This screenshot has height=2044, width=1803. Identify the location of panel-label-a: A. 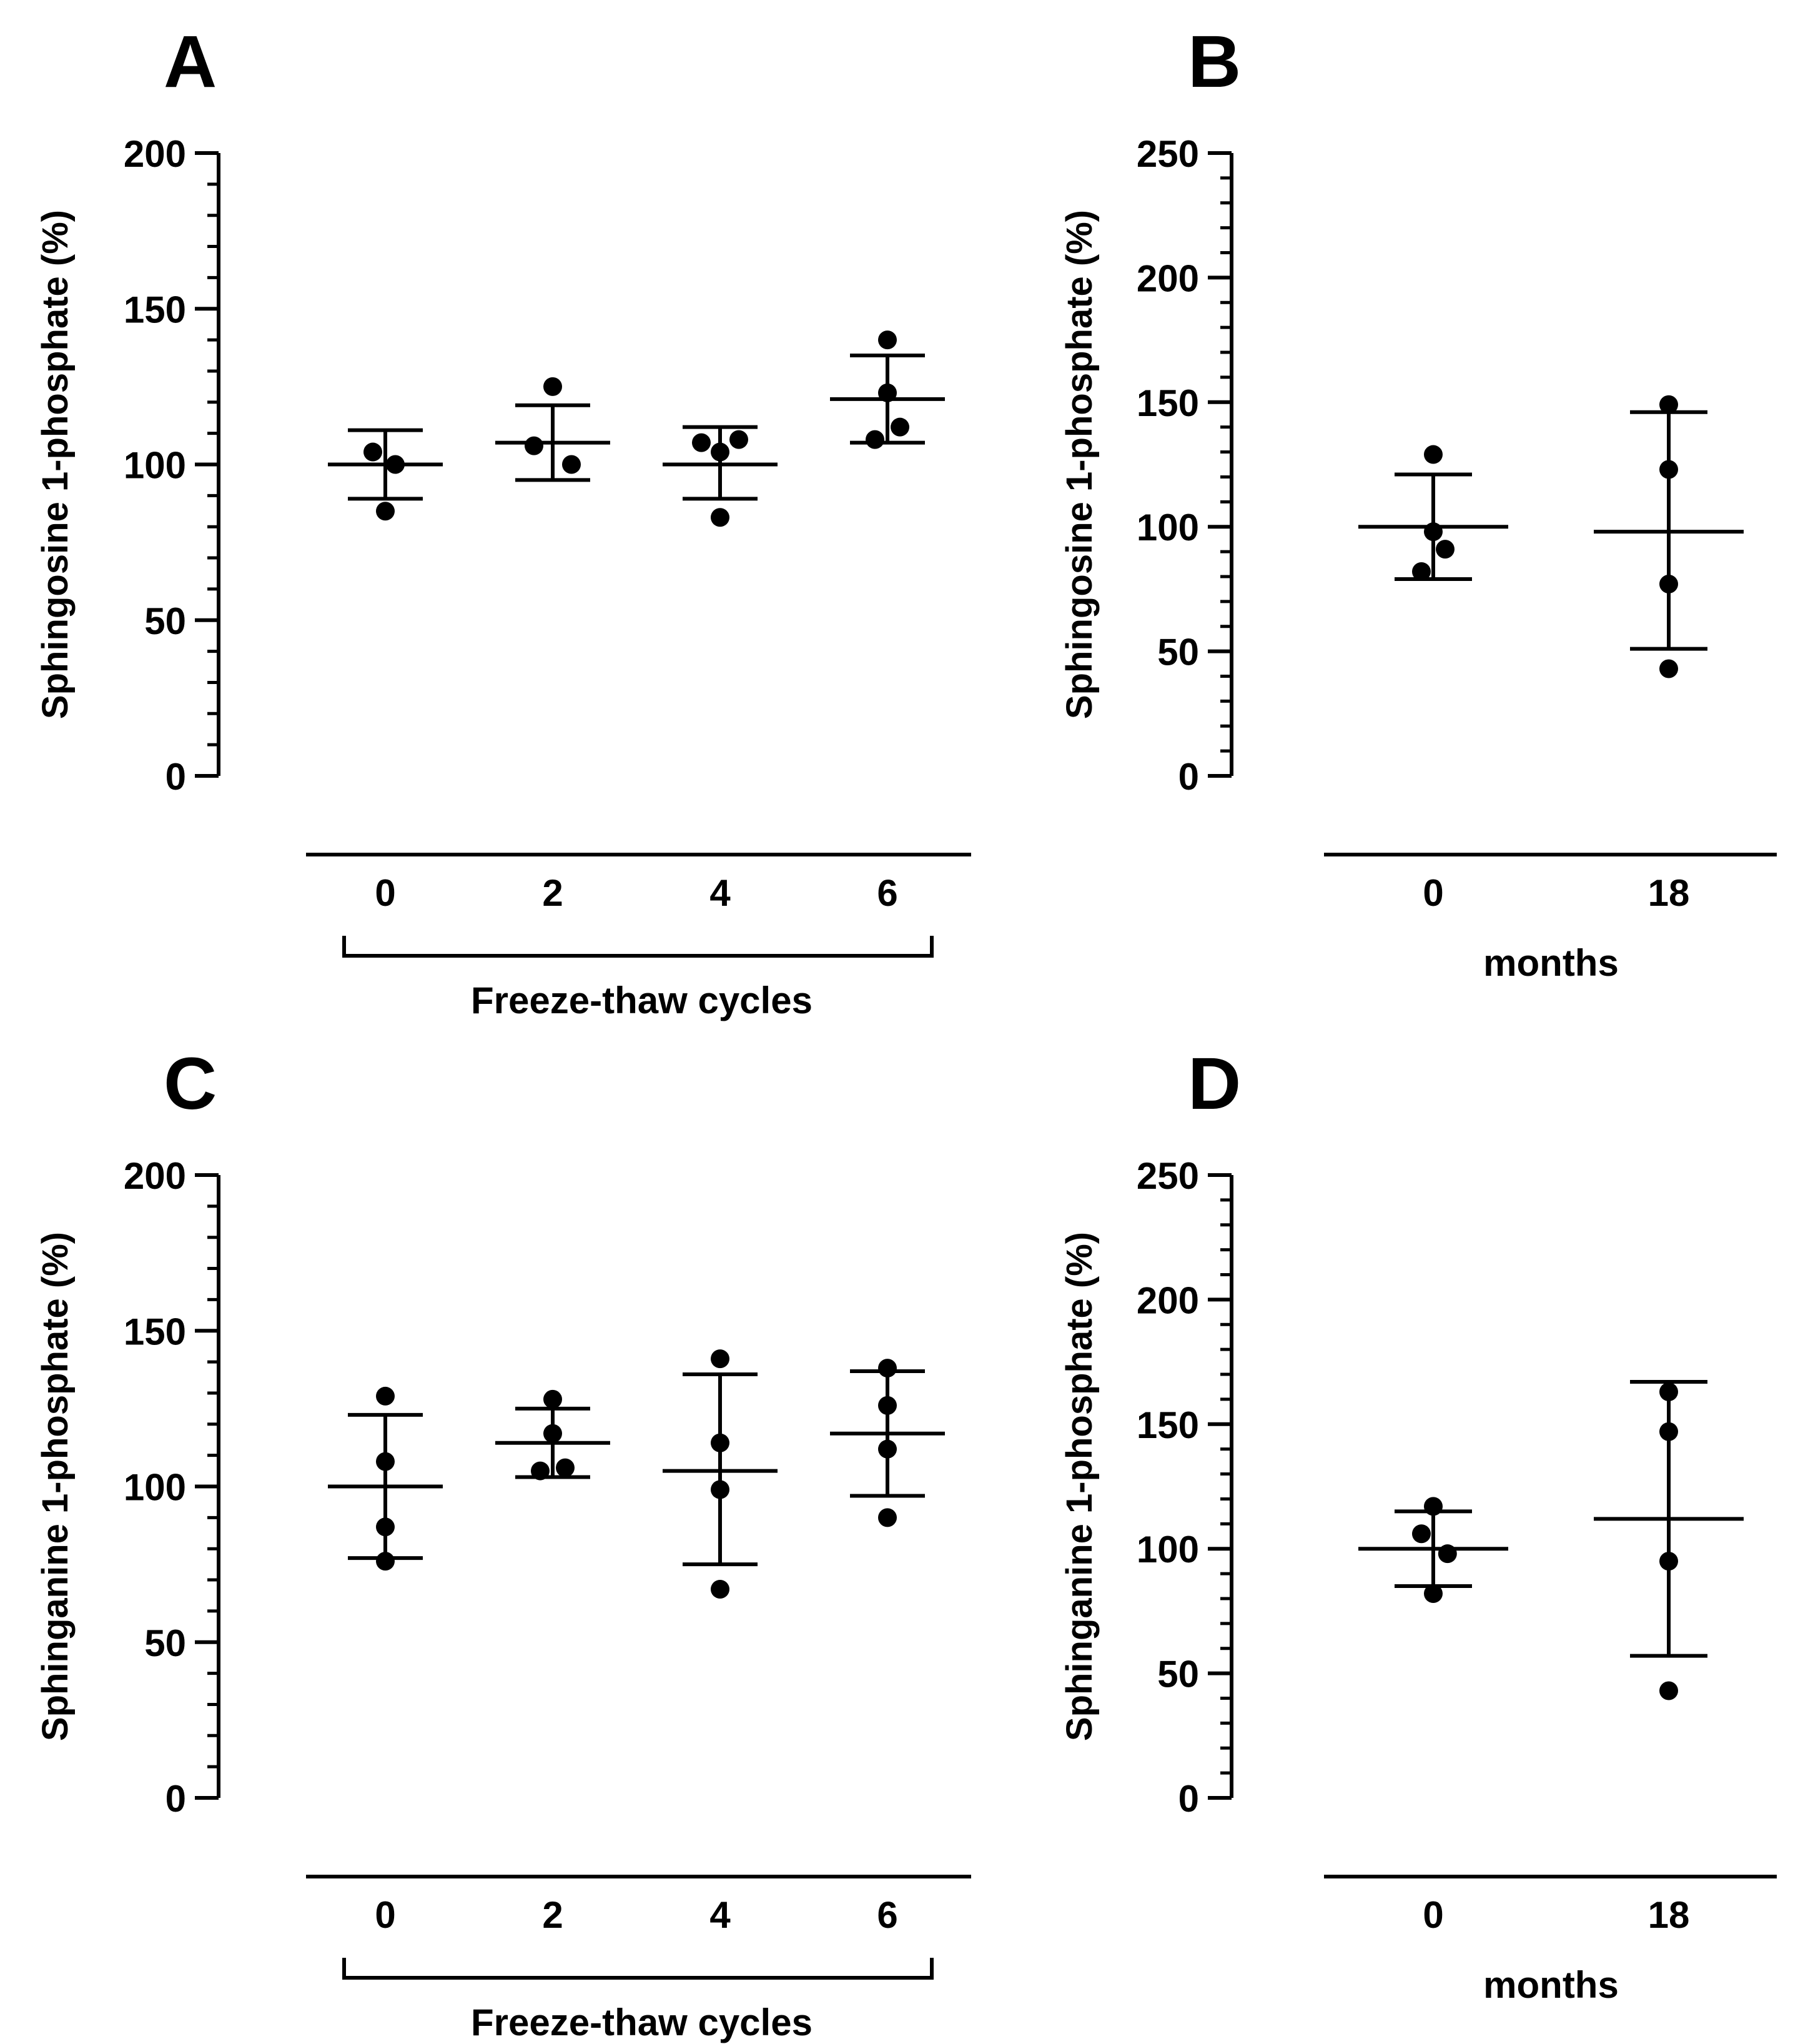
(190, 62).